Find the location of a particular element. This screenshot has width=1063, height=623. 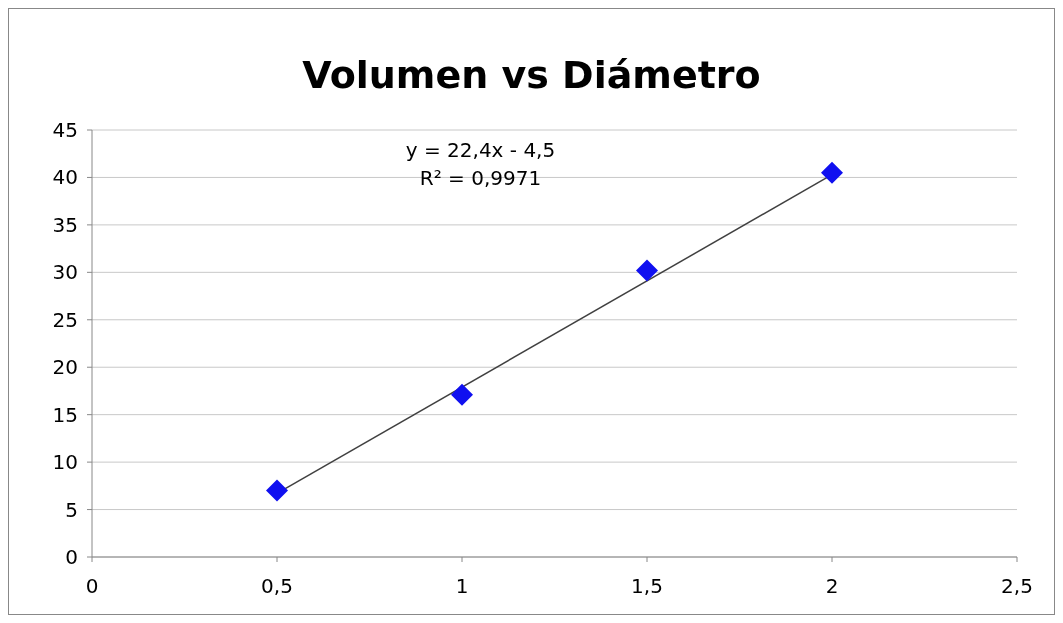

x-tick-label: 0 is located at coordinates (92, 586).